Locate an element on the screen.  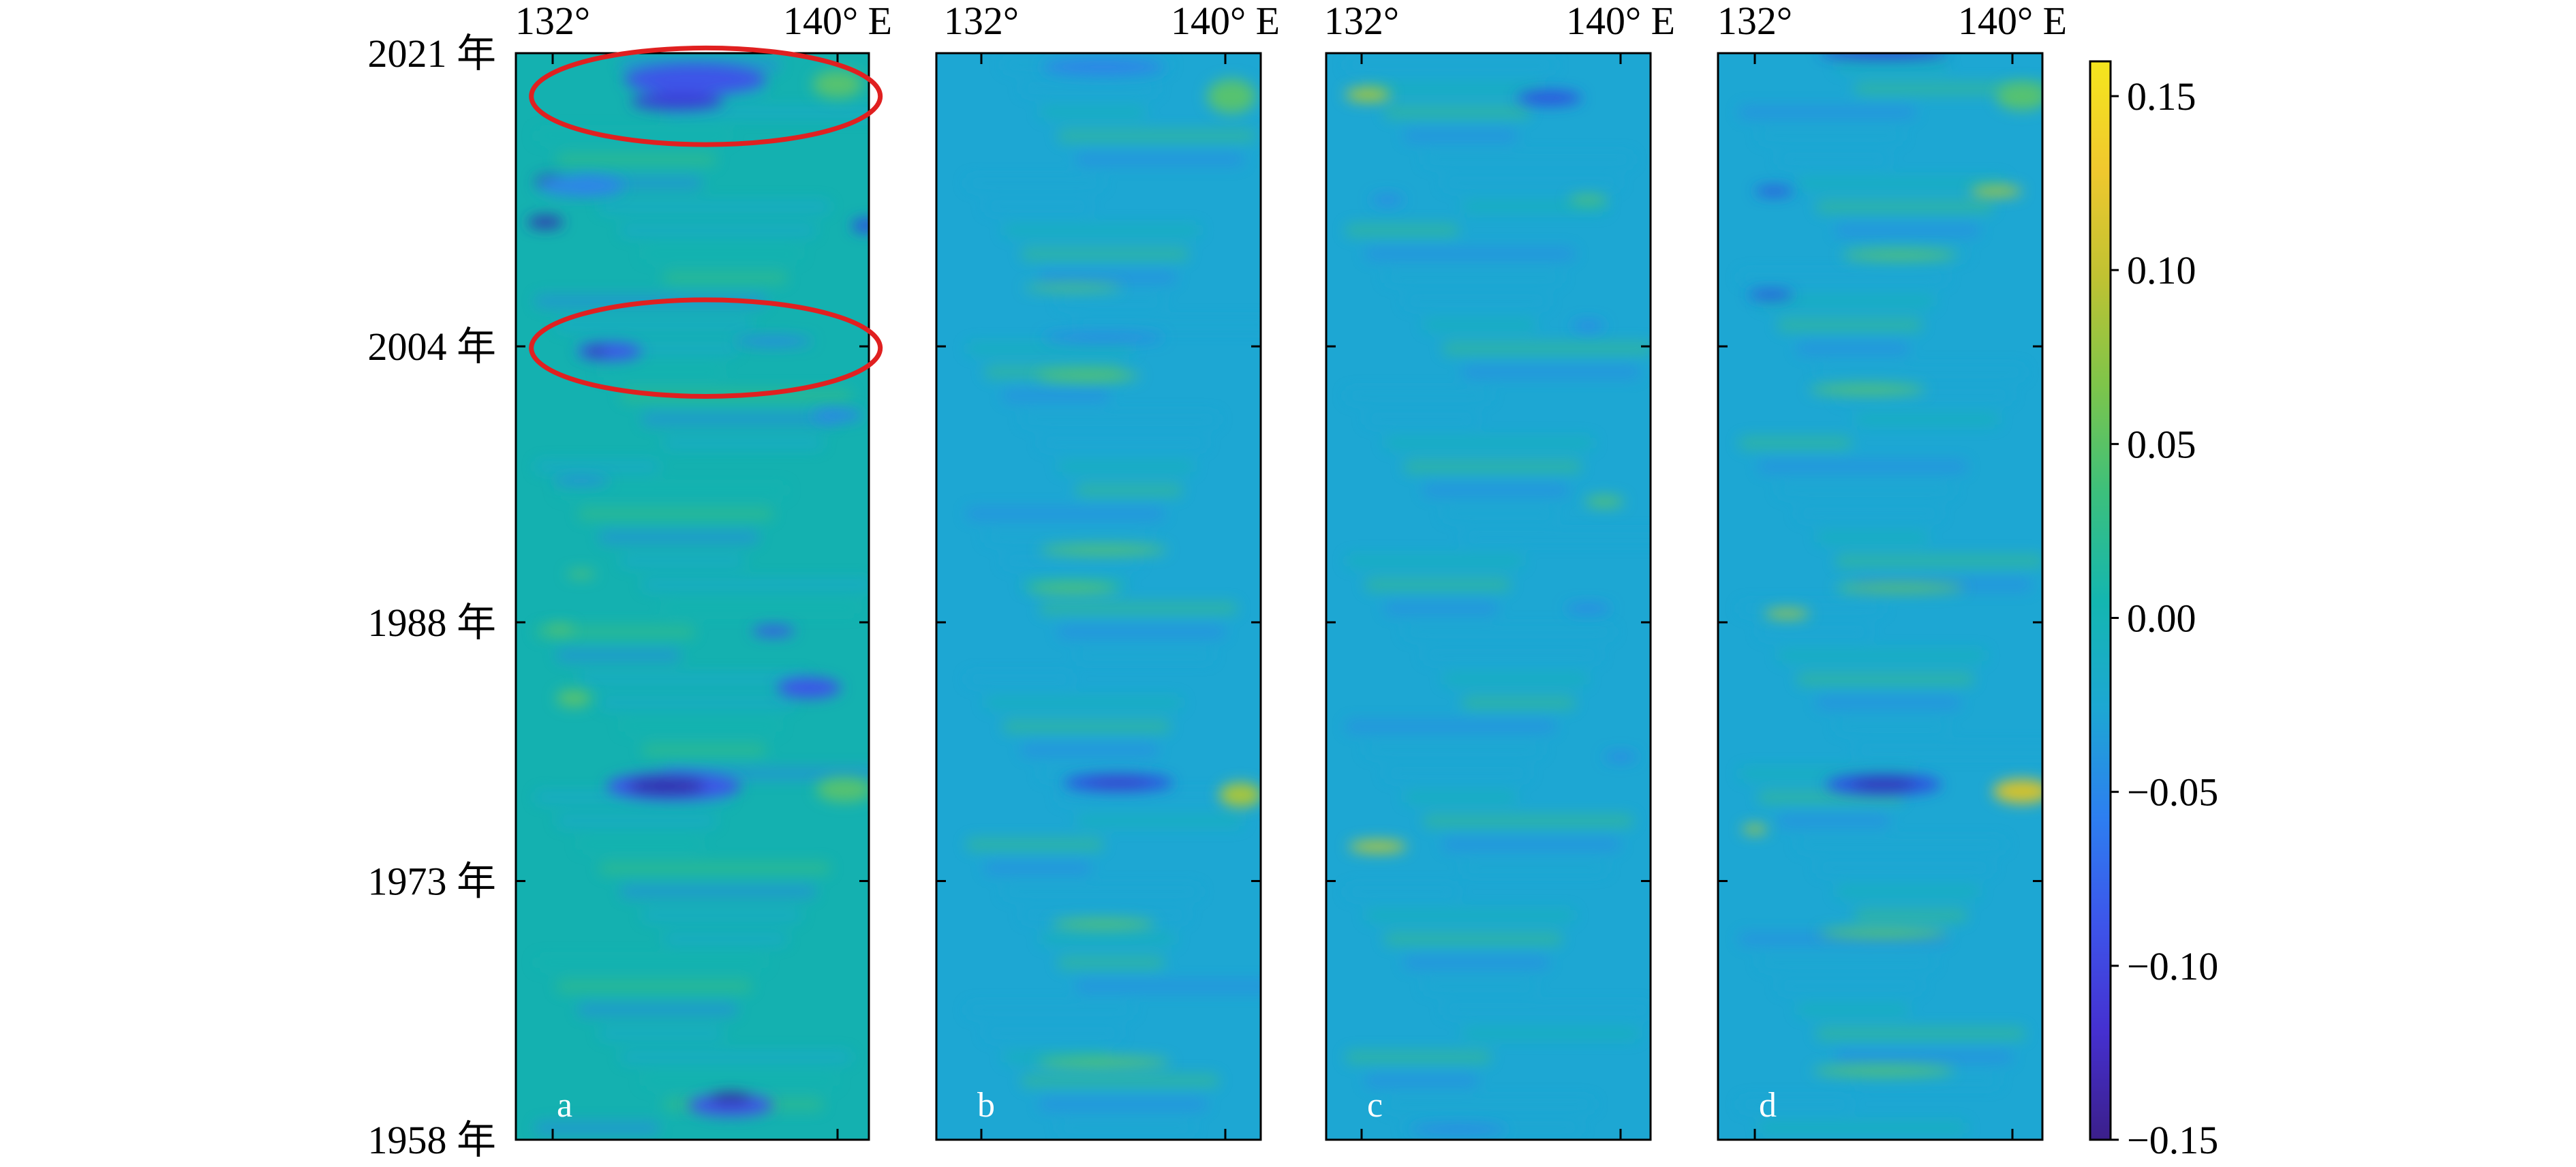
panel-c: 132° 140° E c is located at coordinates (1500, 570).